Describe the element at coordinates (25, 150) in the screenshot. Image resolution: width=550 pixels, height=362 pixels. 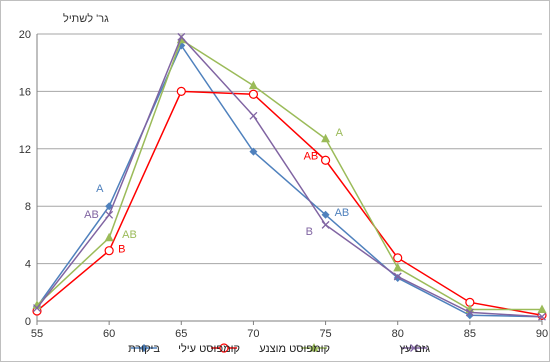
I see `y-tick-label: 12` at that location.